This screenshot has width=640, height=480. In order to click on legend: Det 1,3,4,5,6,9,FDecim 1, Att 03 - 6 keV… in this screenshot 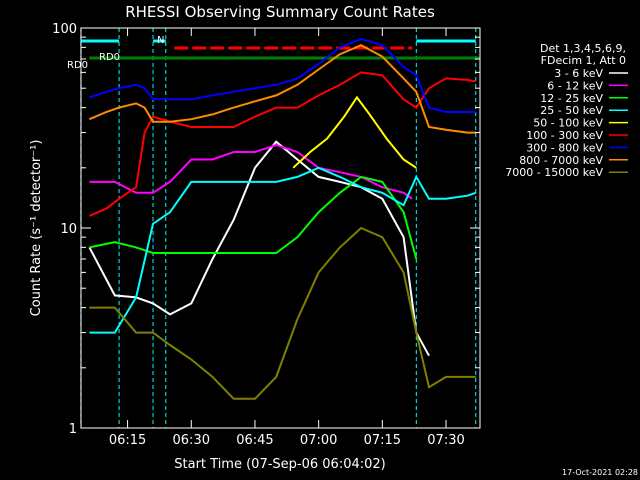, I will do `click(566, 110)`.